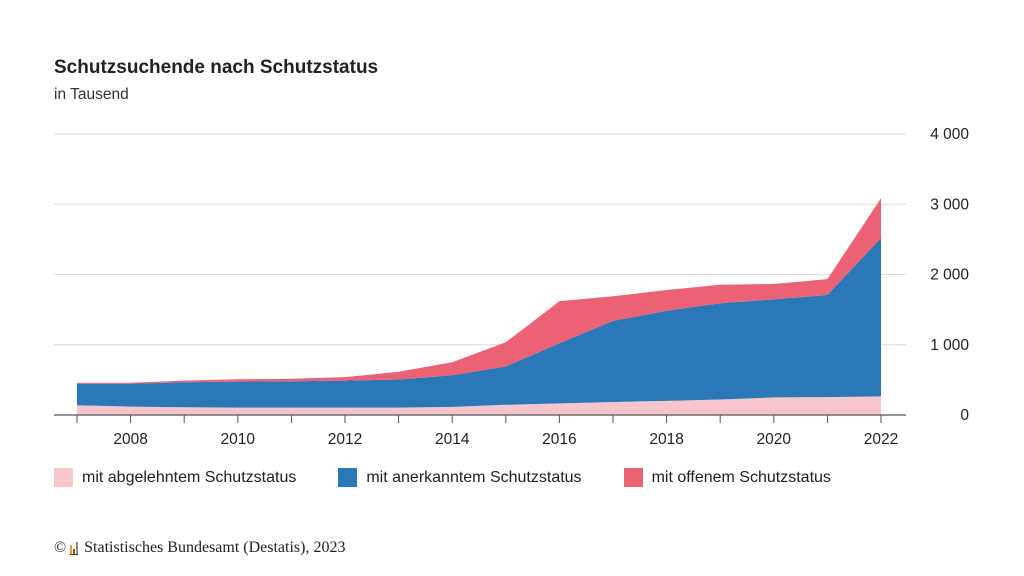 The height and width of the screenshot is (576, 1024). I want to click on chart-subtitle: in Tausend, so click(91, 94).